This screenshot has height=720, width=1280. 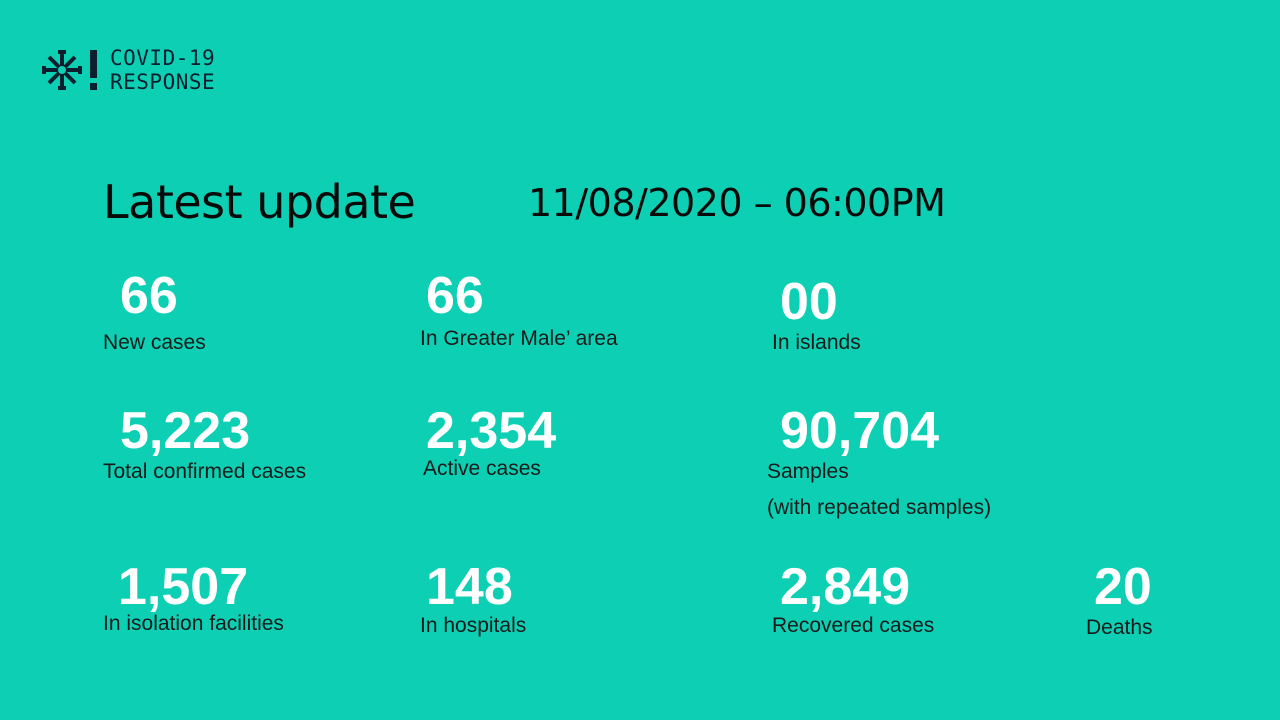 I want to click on logo-line-2: RESPONSE, so click(x=163, y=82).